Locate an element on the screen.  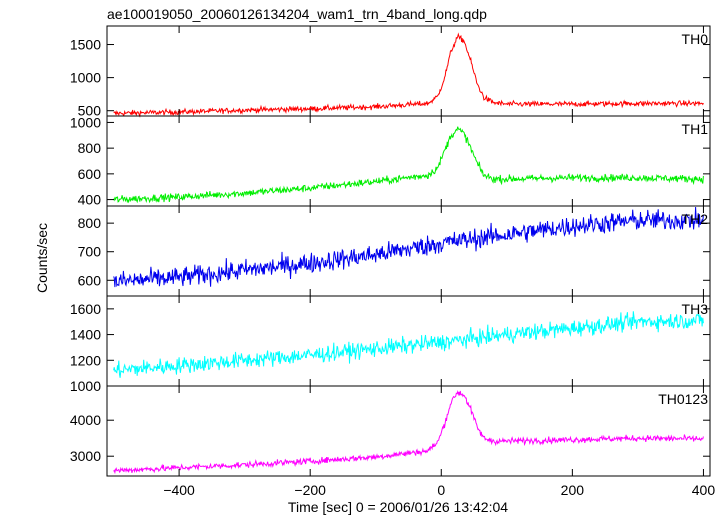
series-line-th3 is located at coordinates (408, 344).